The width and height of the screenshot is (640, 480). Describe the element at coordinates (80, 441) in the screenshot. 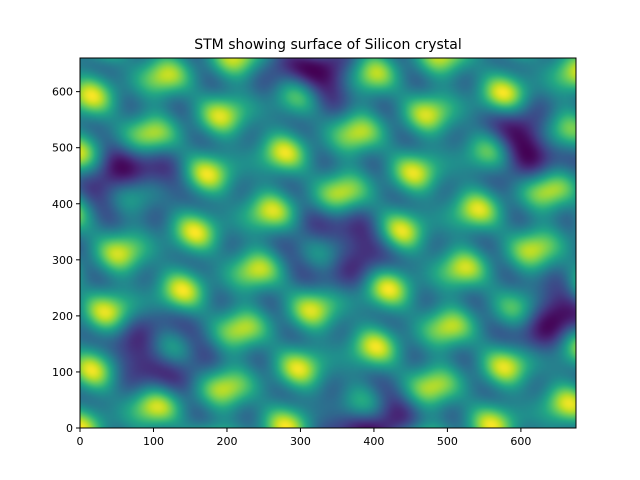

I see `x-tick-label: 0` at that location.